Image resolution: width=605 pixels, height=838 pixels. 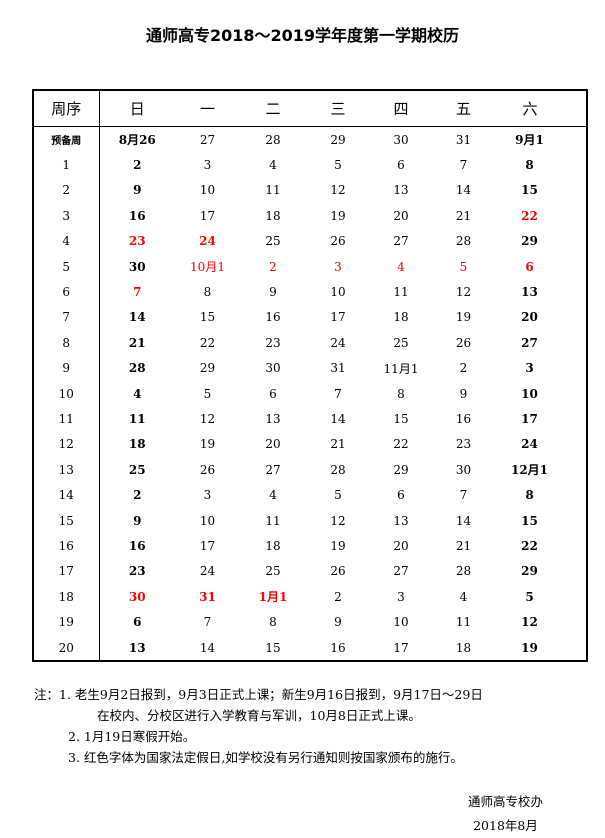 What do you see at coordinates (463, 139) in the screenshot?
I see `date-cell: 31` at bounding box center [463, 139].